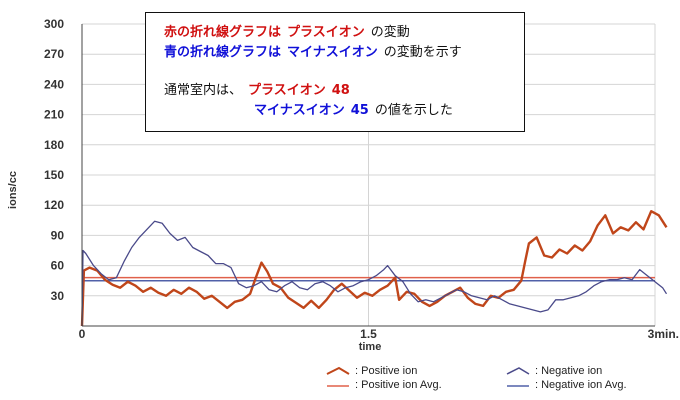 The image size is (680, 400). What do you see at coordinates (54, 145) in the screenshot?
I see `y-tick-label-180: 180` at bounding box center [54, 145].